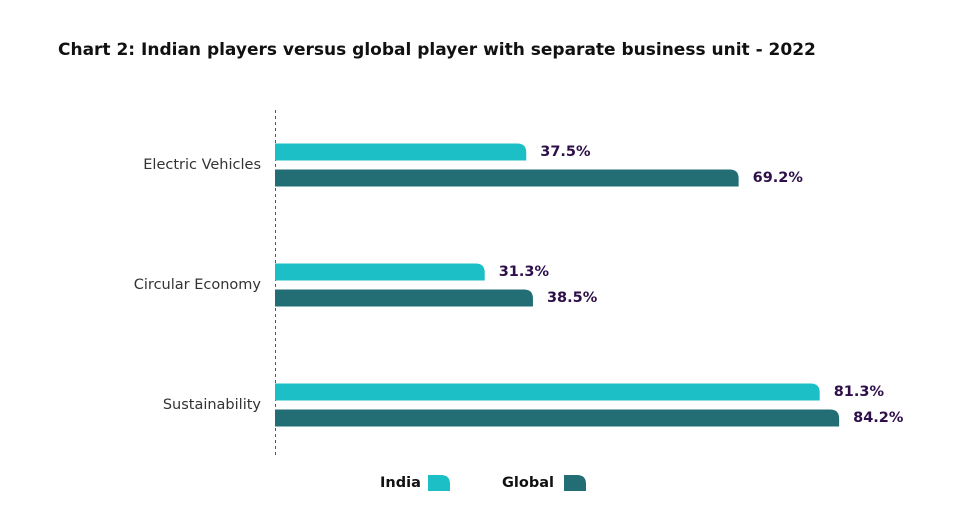 This screenshot has height=522, width=960. I want to click on bar-india-circular-economy, so click(380, 272).